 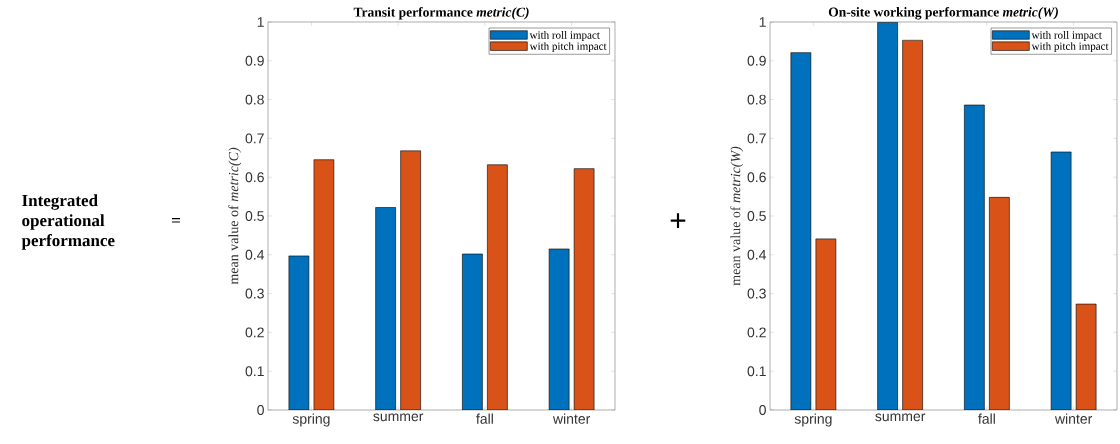 What do you see at coordinates (737, 216) in the screenshot?
I see `y-axis-title: mean value of metric(W)` at bounding box center [737, 216].